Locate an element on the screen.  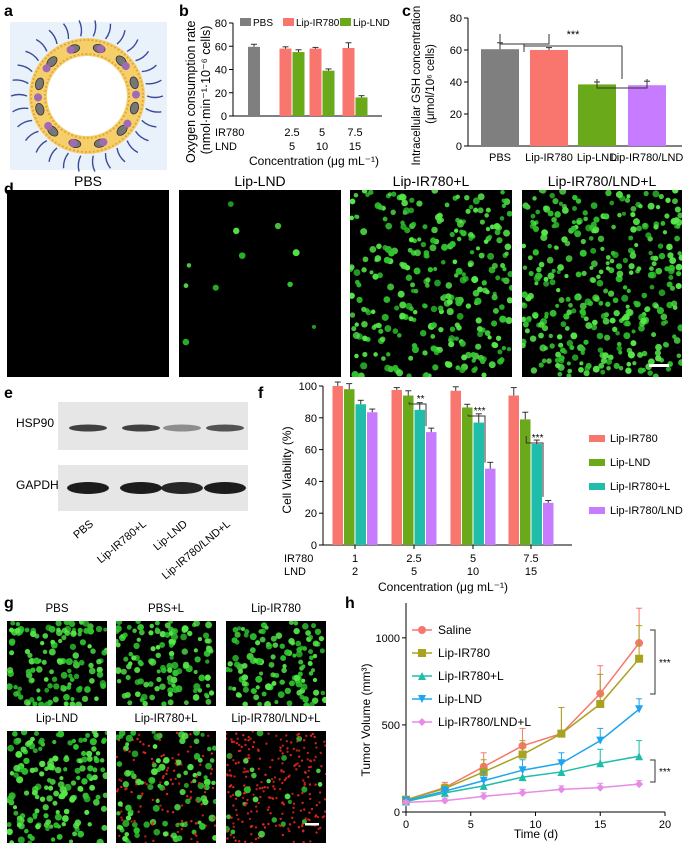
chart-f-significance: ** is located at coordinates (421, 399).